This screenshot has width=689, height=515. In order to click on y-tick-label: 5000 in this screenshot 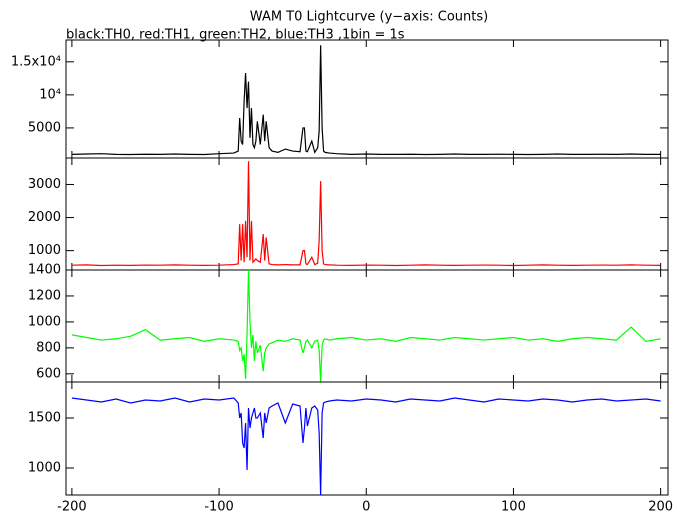, I will do `click(44, 127)`.